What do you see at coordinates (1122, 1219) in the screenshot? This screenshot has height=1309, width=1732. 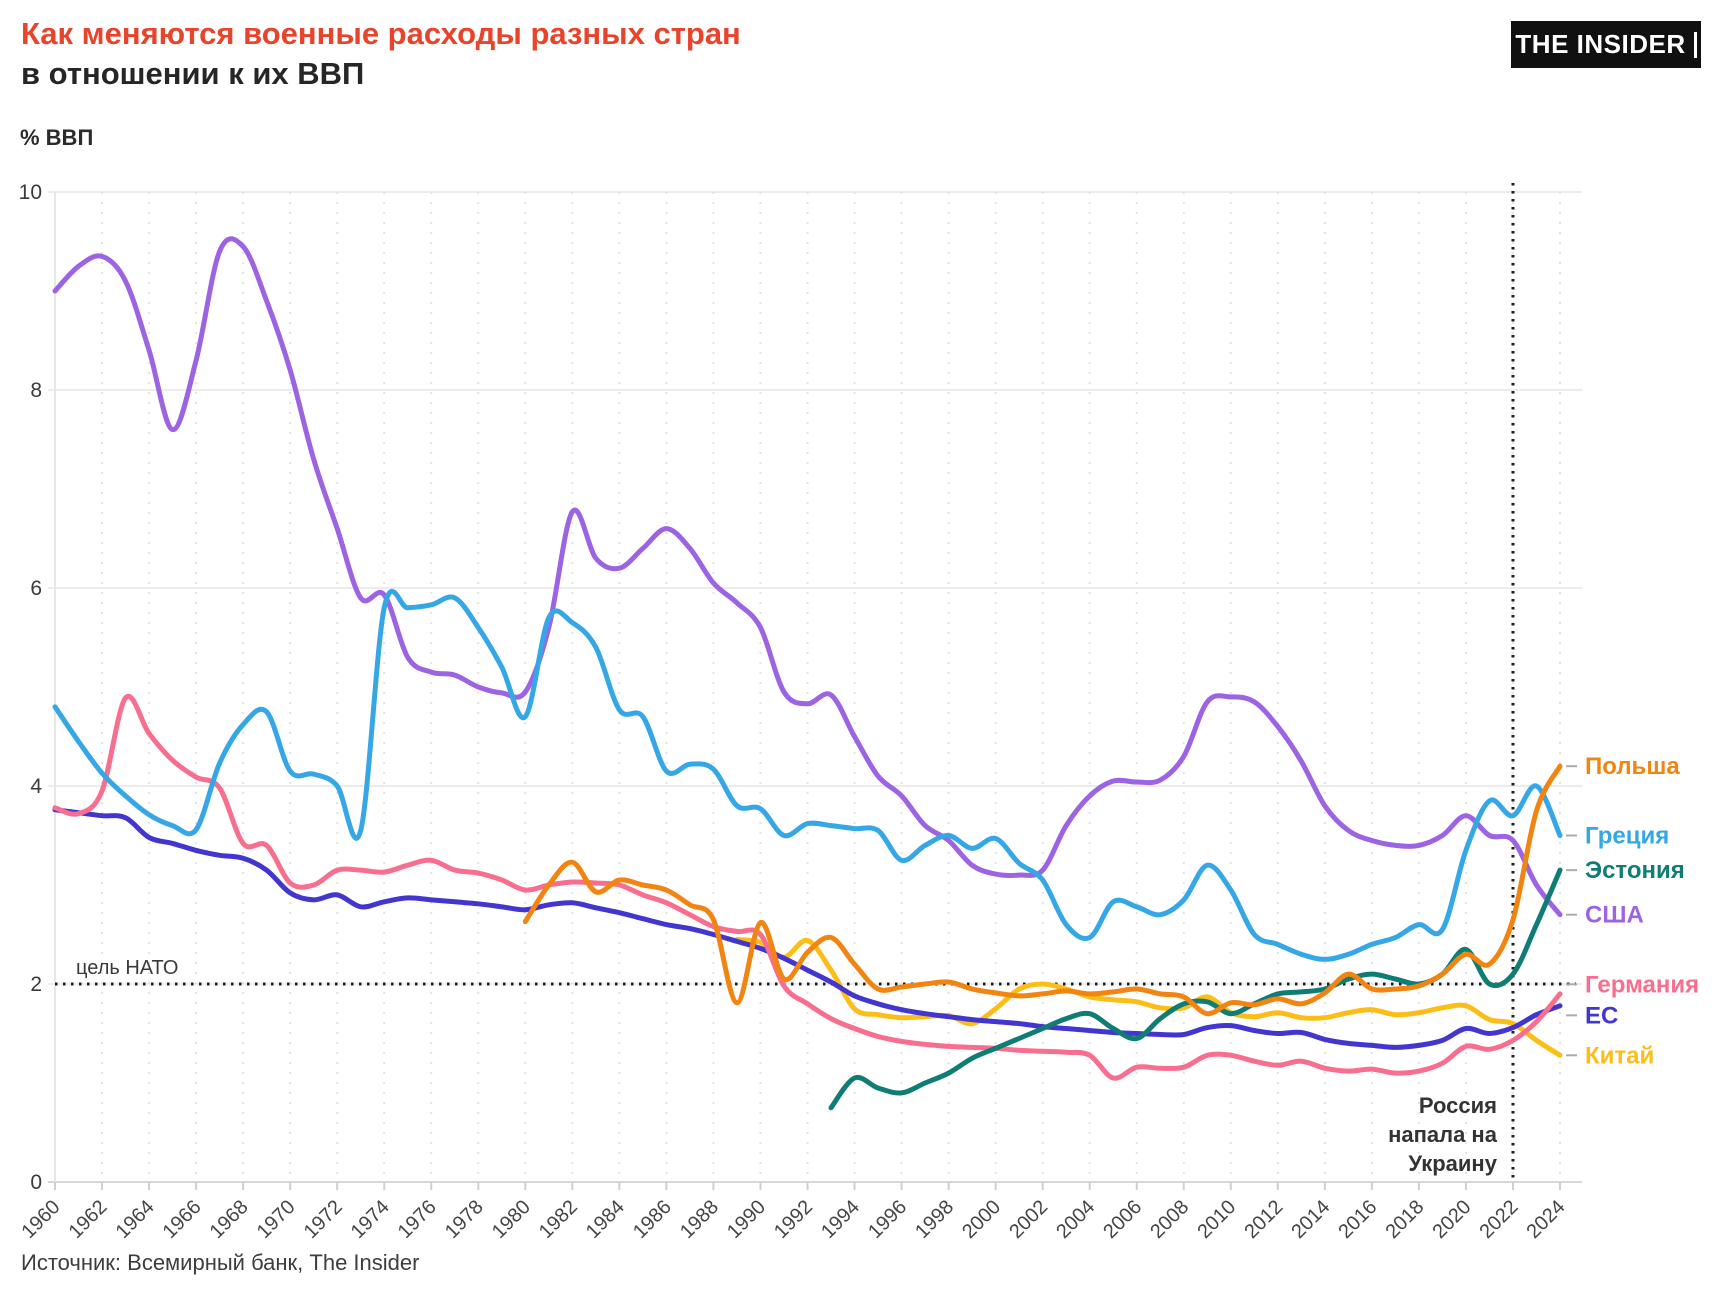 I see `x-tick-label-2006: 2006` at bounding box center [1122, 1219].